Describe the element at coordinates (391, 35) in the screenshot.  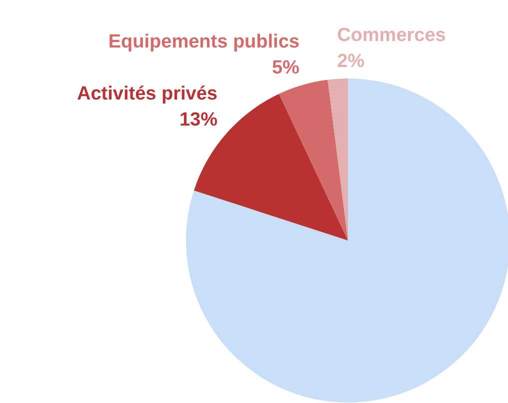
I see `slice-label: Commerces` at that location.